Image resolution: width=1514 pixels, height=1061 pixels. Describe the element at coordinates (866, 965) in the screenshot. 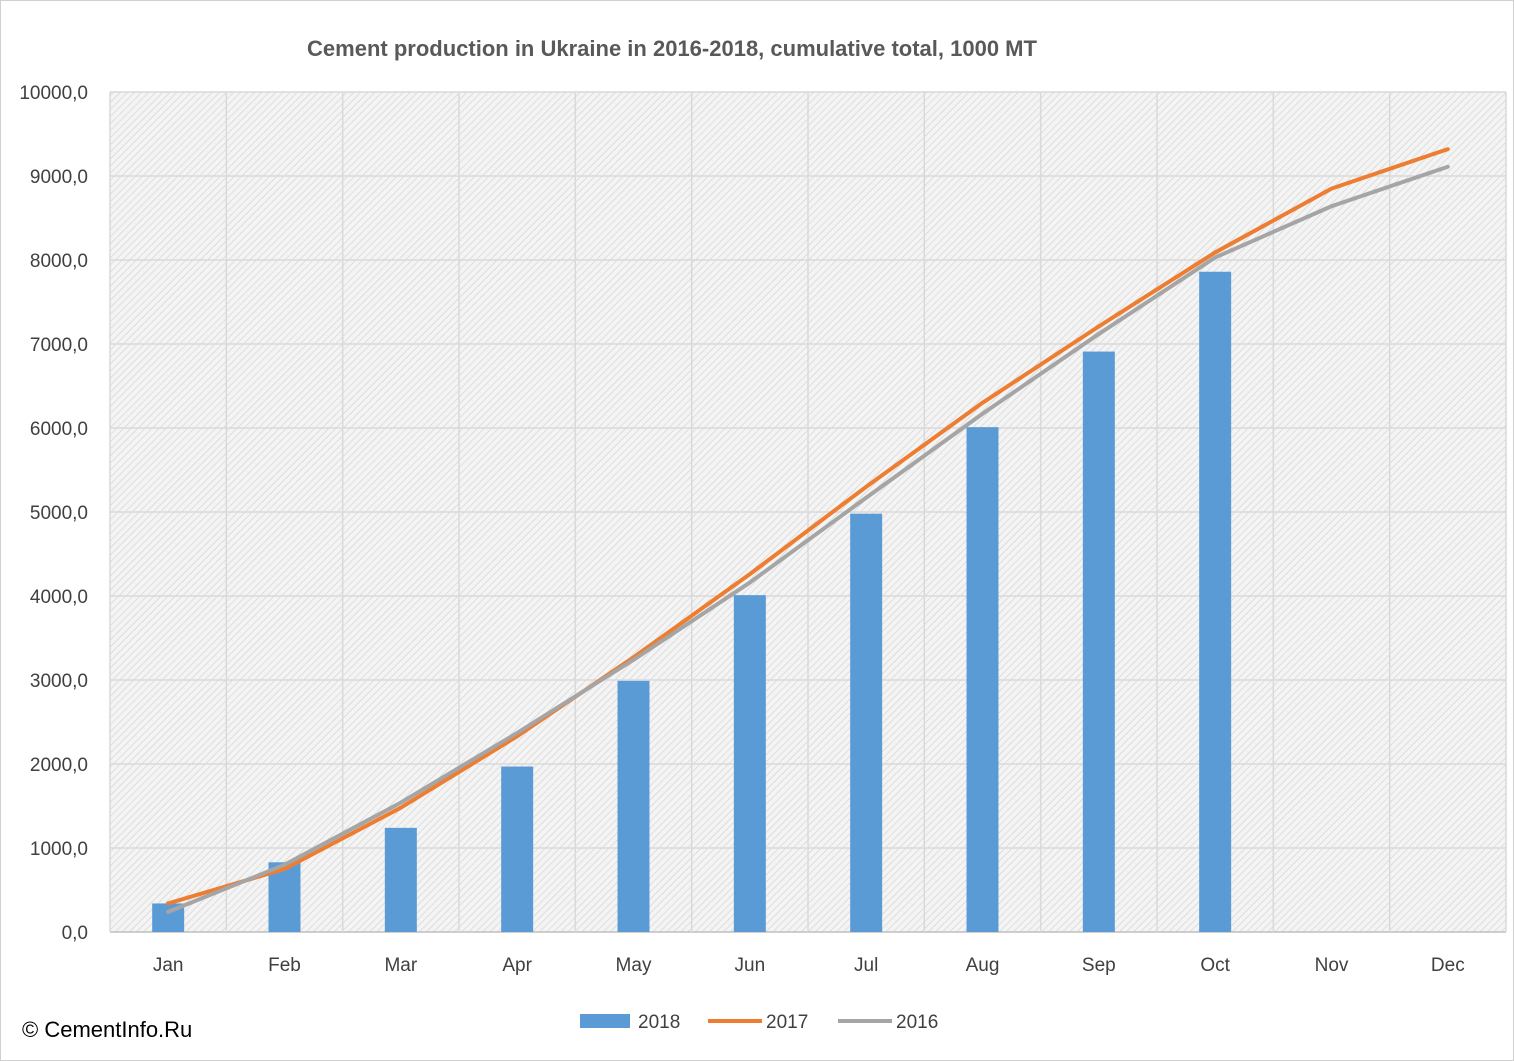

I see `x-tick-label: Jul` at that location.